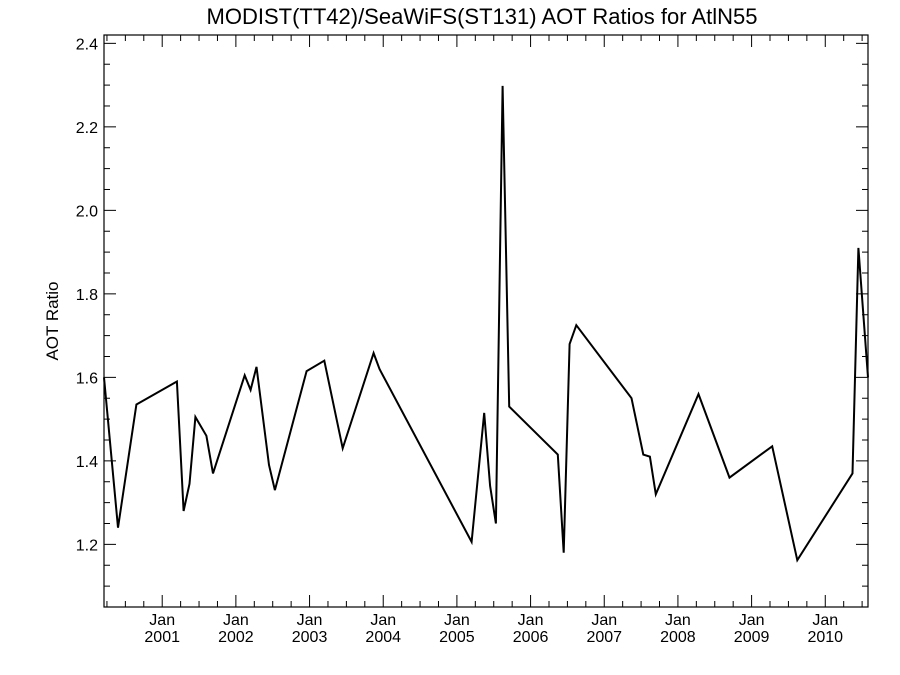 Image resolution: width=900 pixels, height=675 pixels. Describe the element at coordinates (752, 637) in the screenshot. I see `x-tick-label-year: 2009` at that location.